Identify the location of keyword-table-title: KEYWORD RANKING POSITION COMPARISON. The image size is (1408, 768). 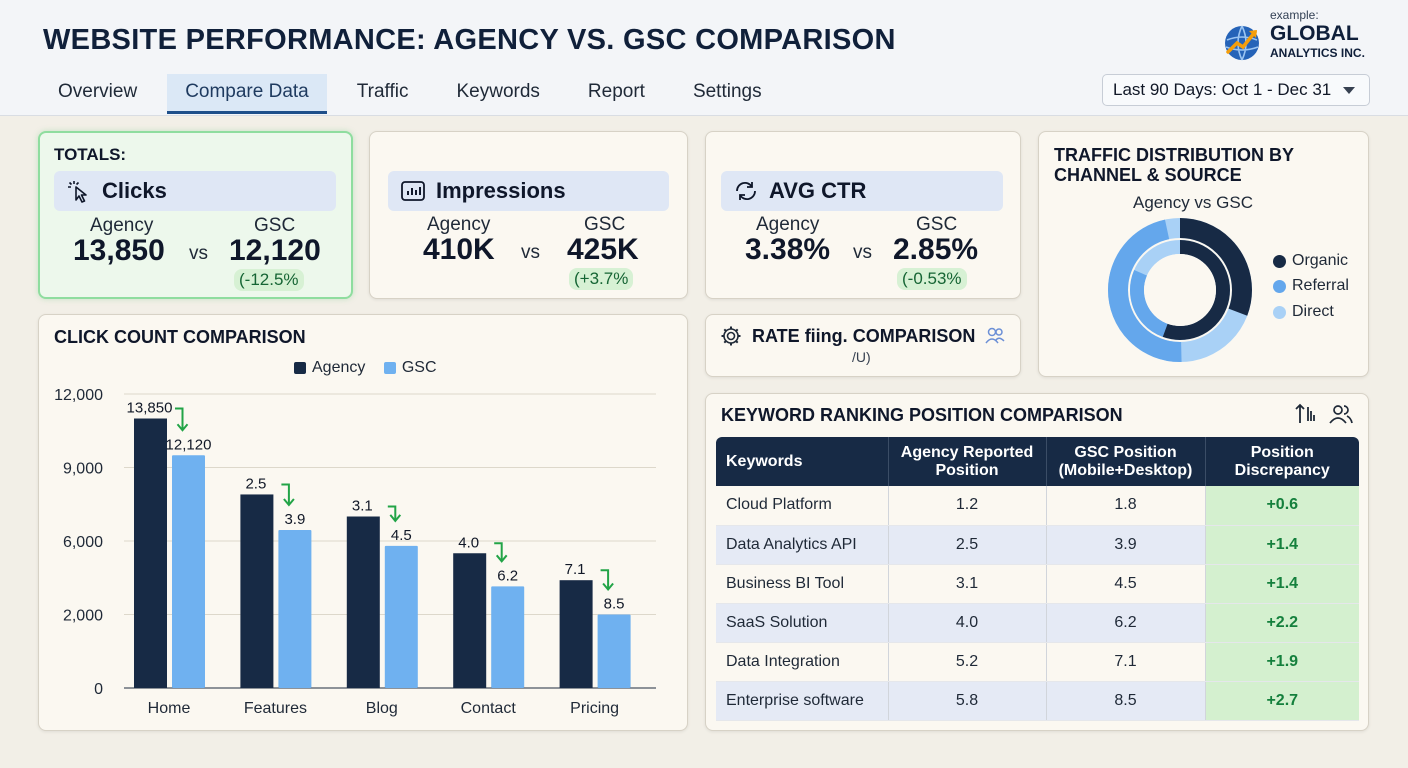
(922, 415).